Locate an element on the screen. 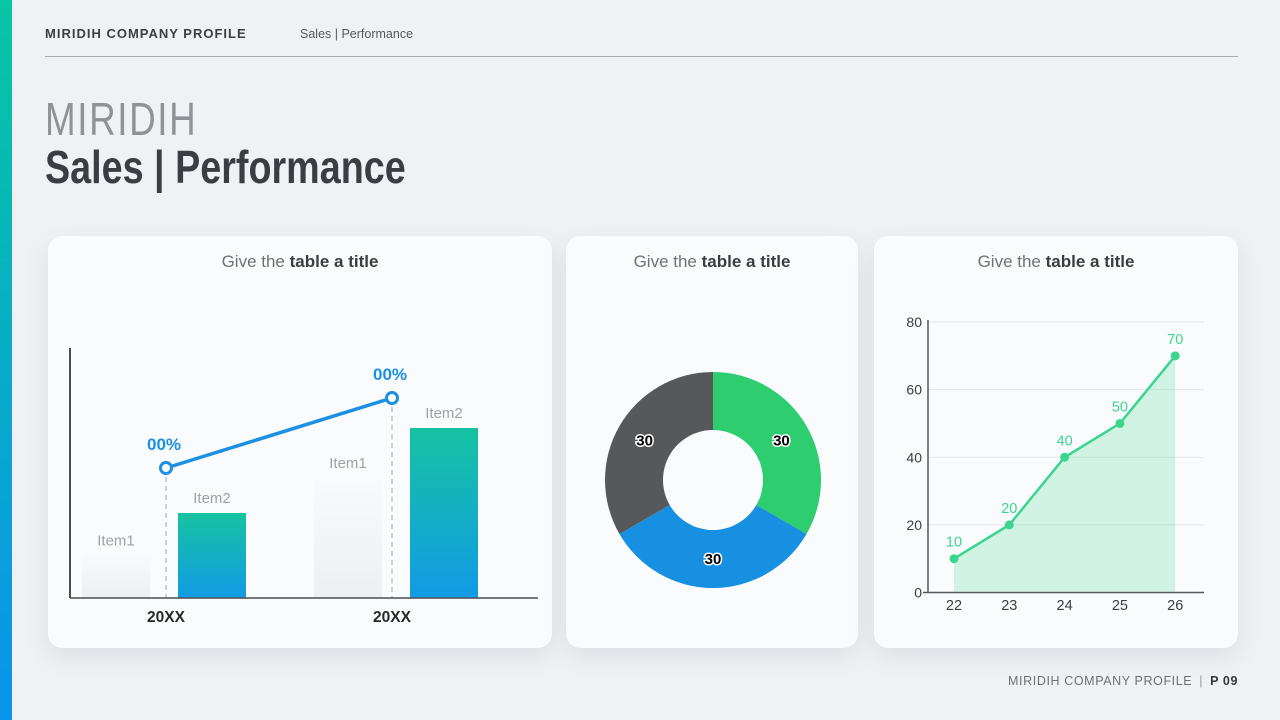  x-tick-label: 23 is located at coordinates (1009, 606).